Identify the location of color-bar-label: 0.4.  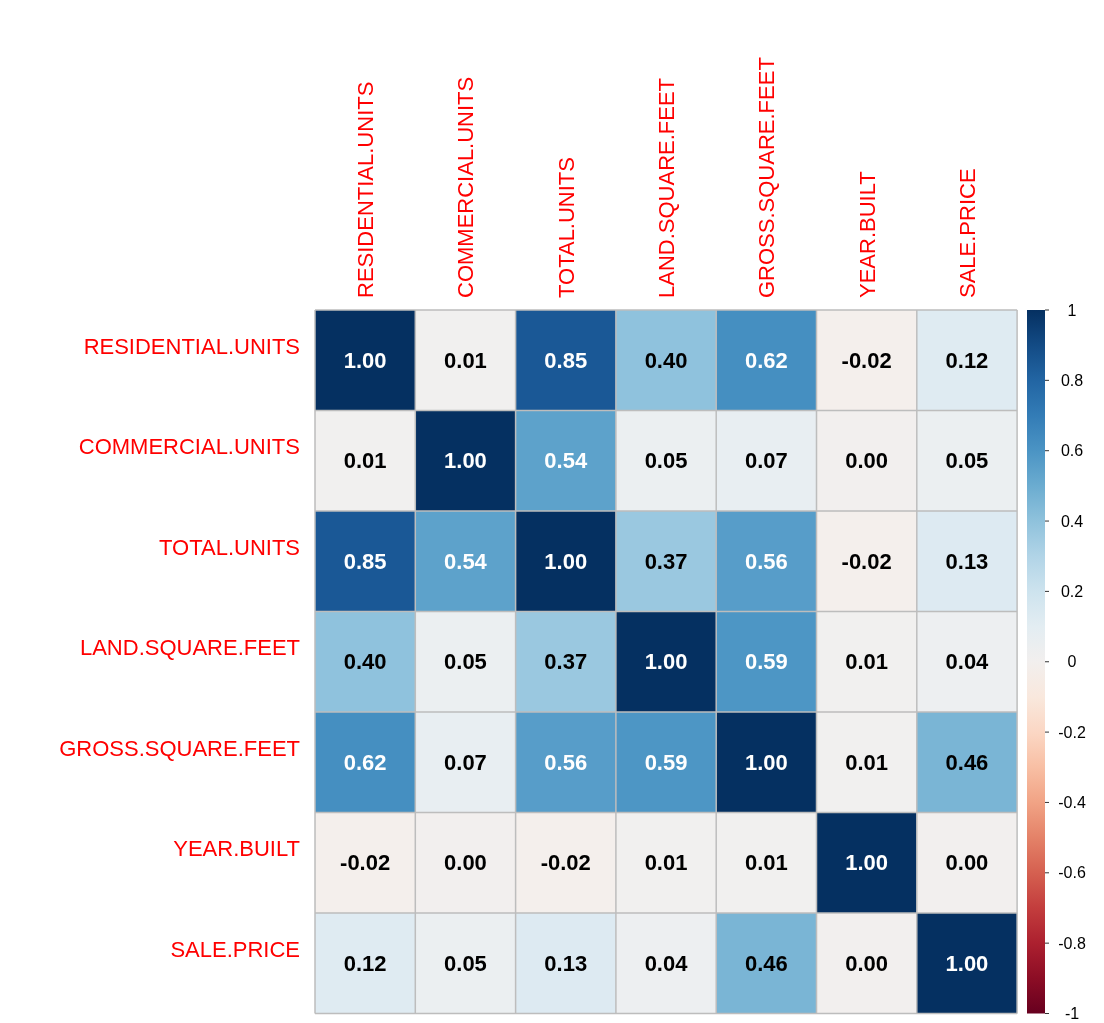
(1072, 521).